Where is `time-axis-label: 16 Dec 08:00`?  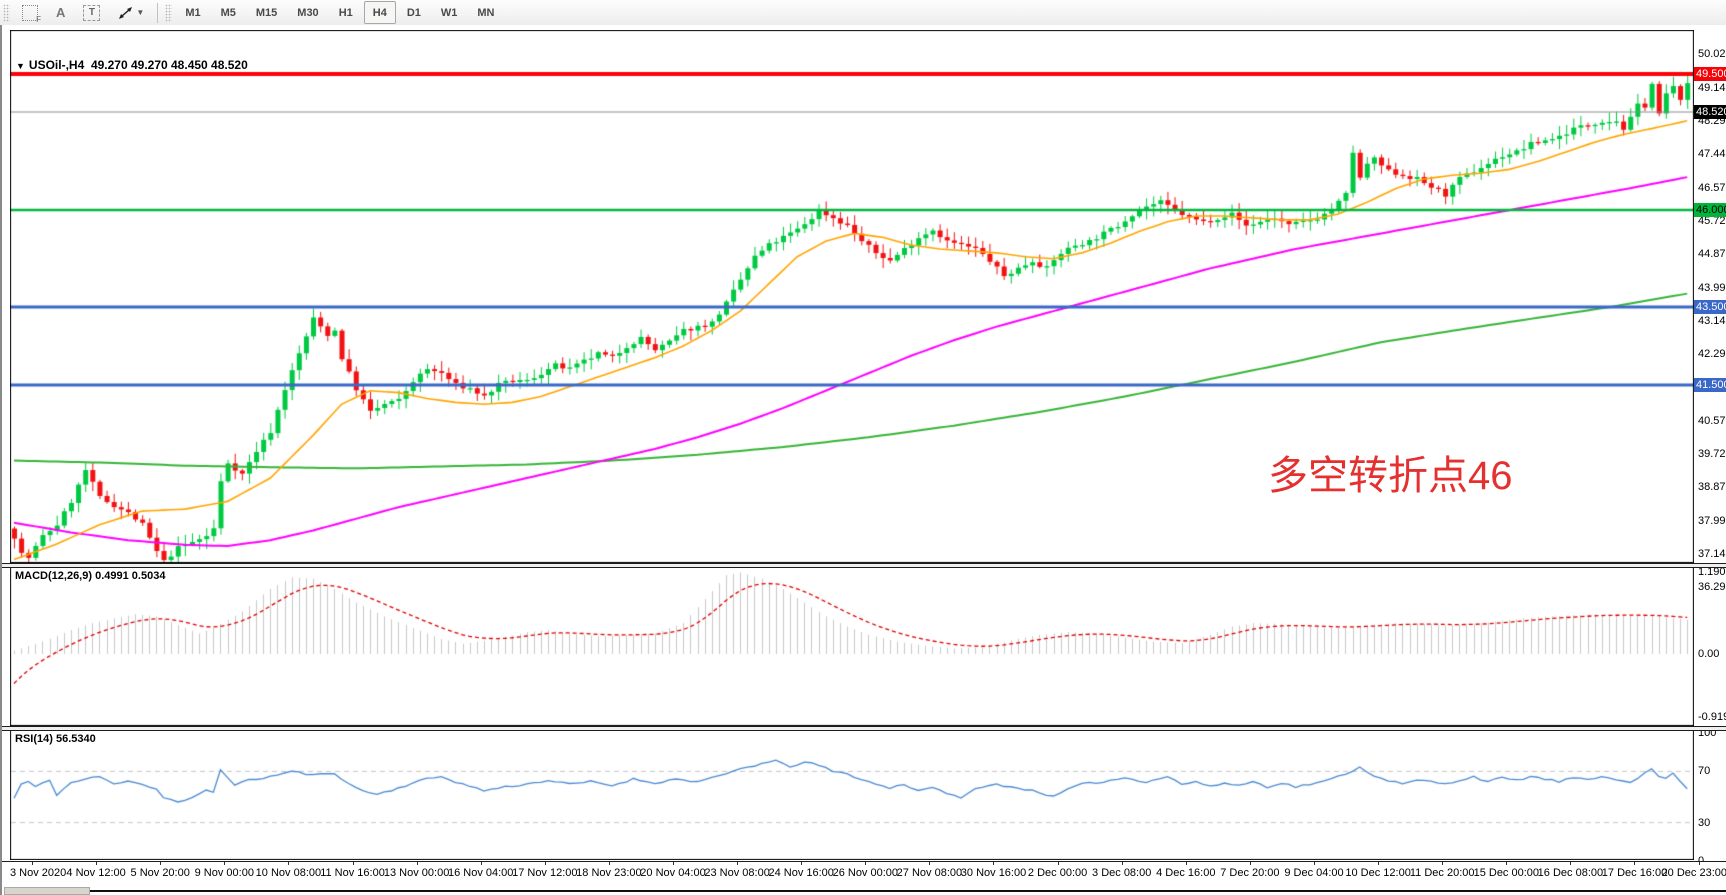
time-axis-label: 16 Dec 08:00 is located at coordinates (1570, 873).